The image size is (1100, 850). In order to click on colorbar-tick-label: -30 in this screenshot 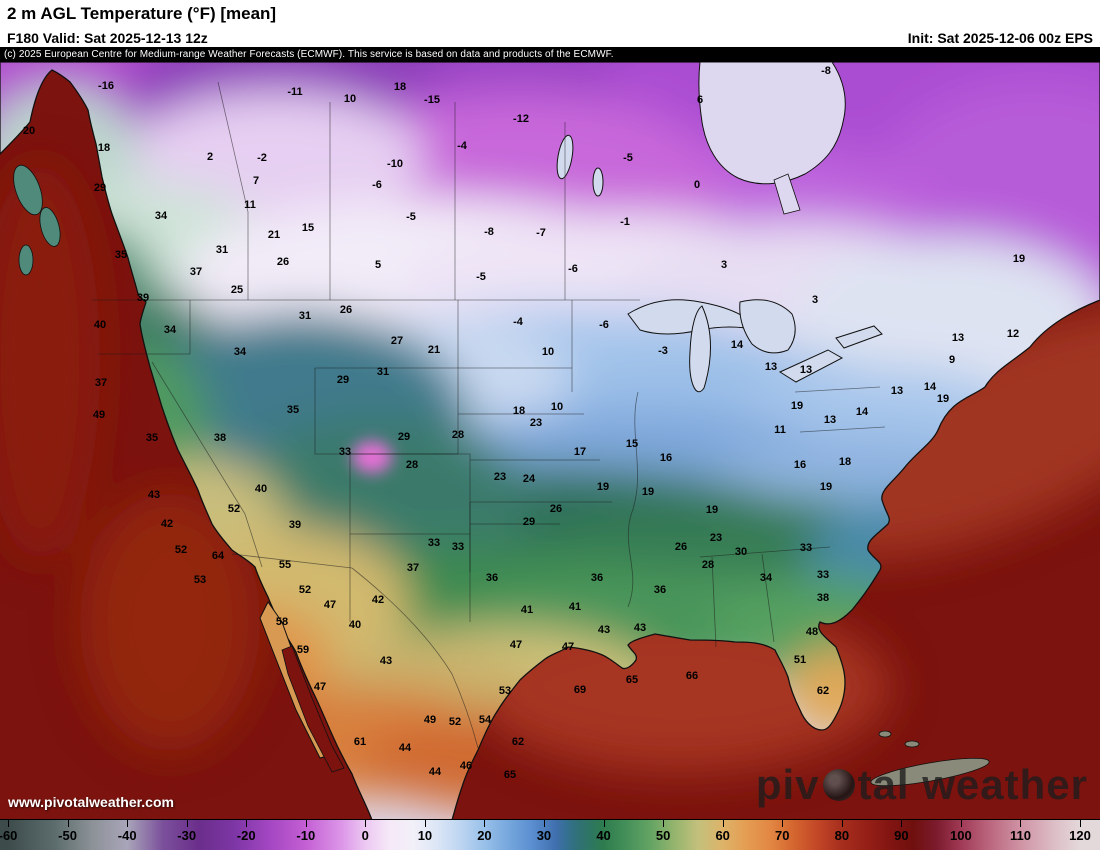, I will do `click(187, 835)`.